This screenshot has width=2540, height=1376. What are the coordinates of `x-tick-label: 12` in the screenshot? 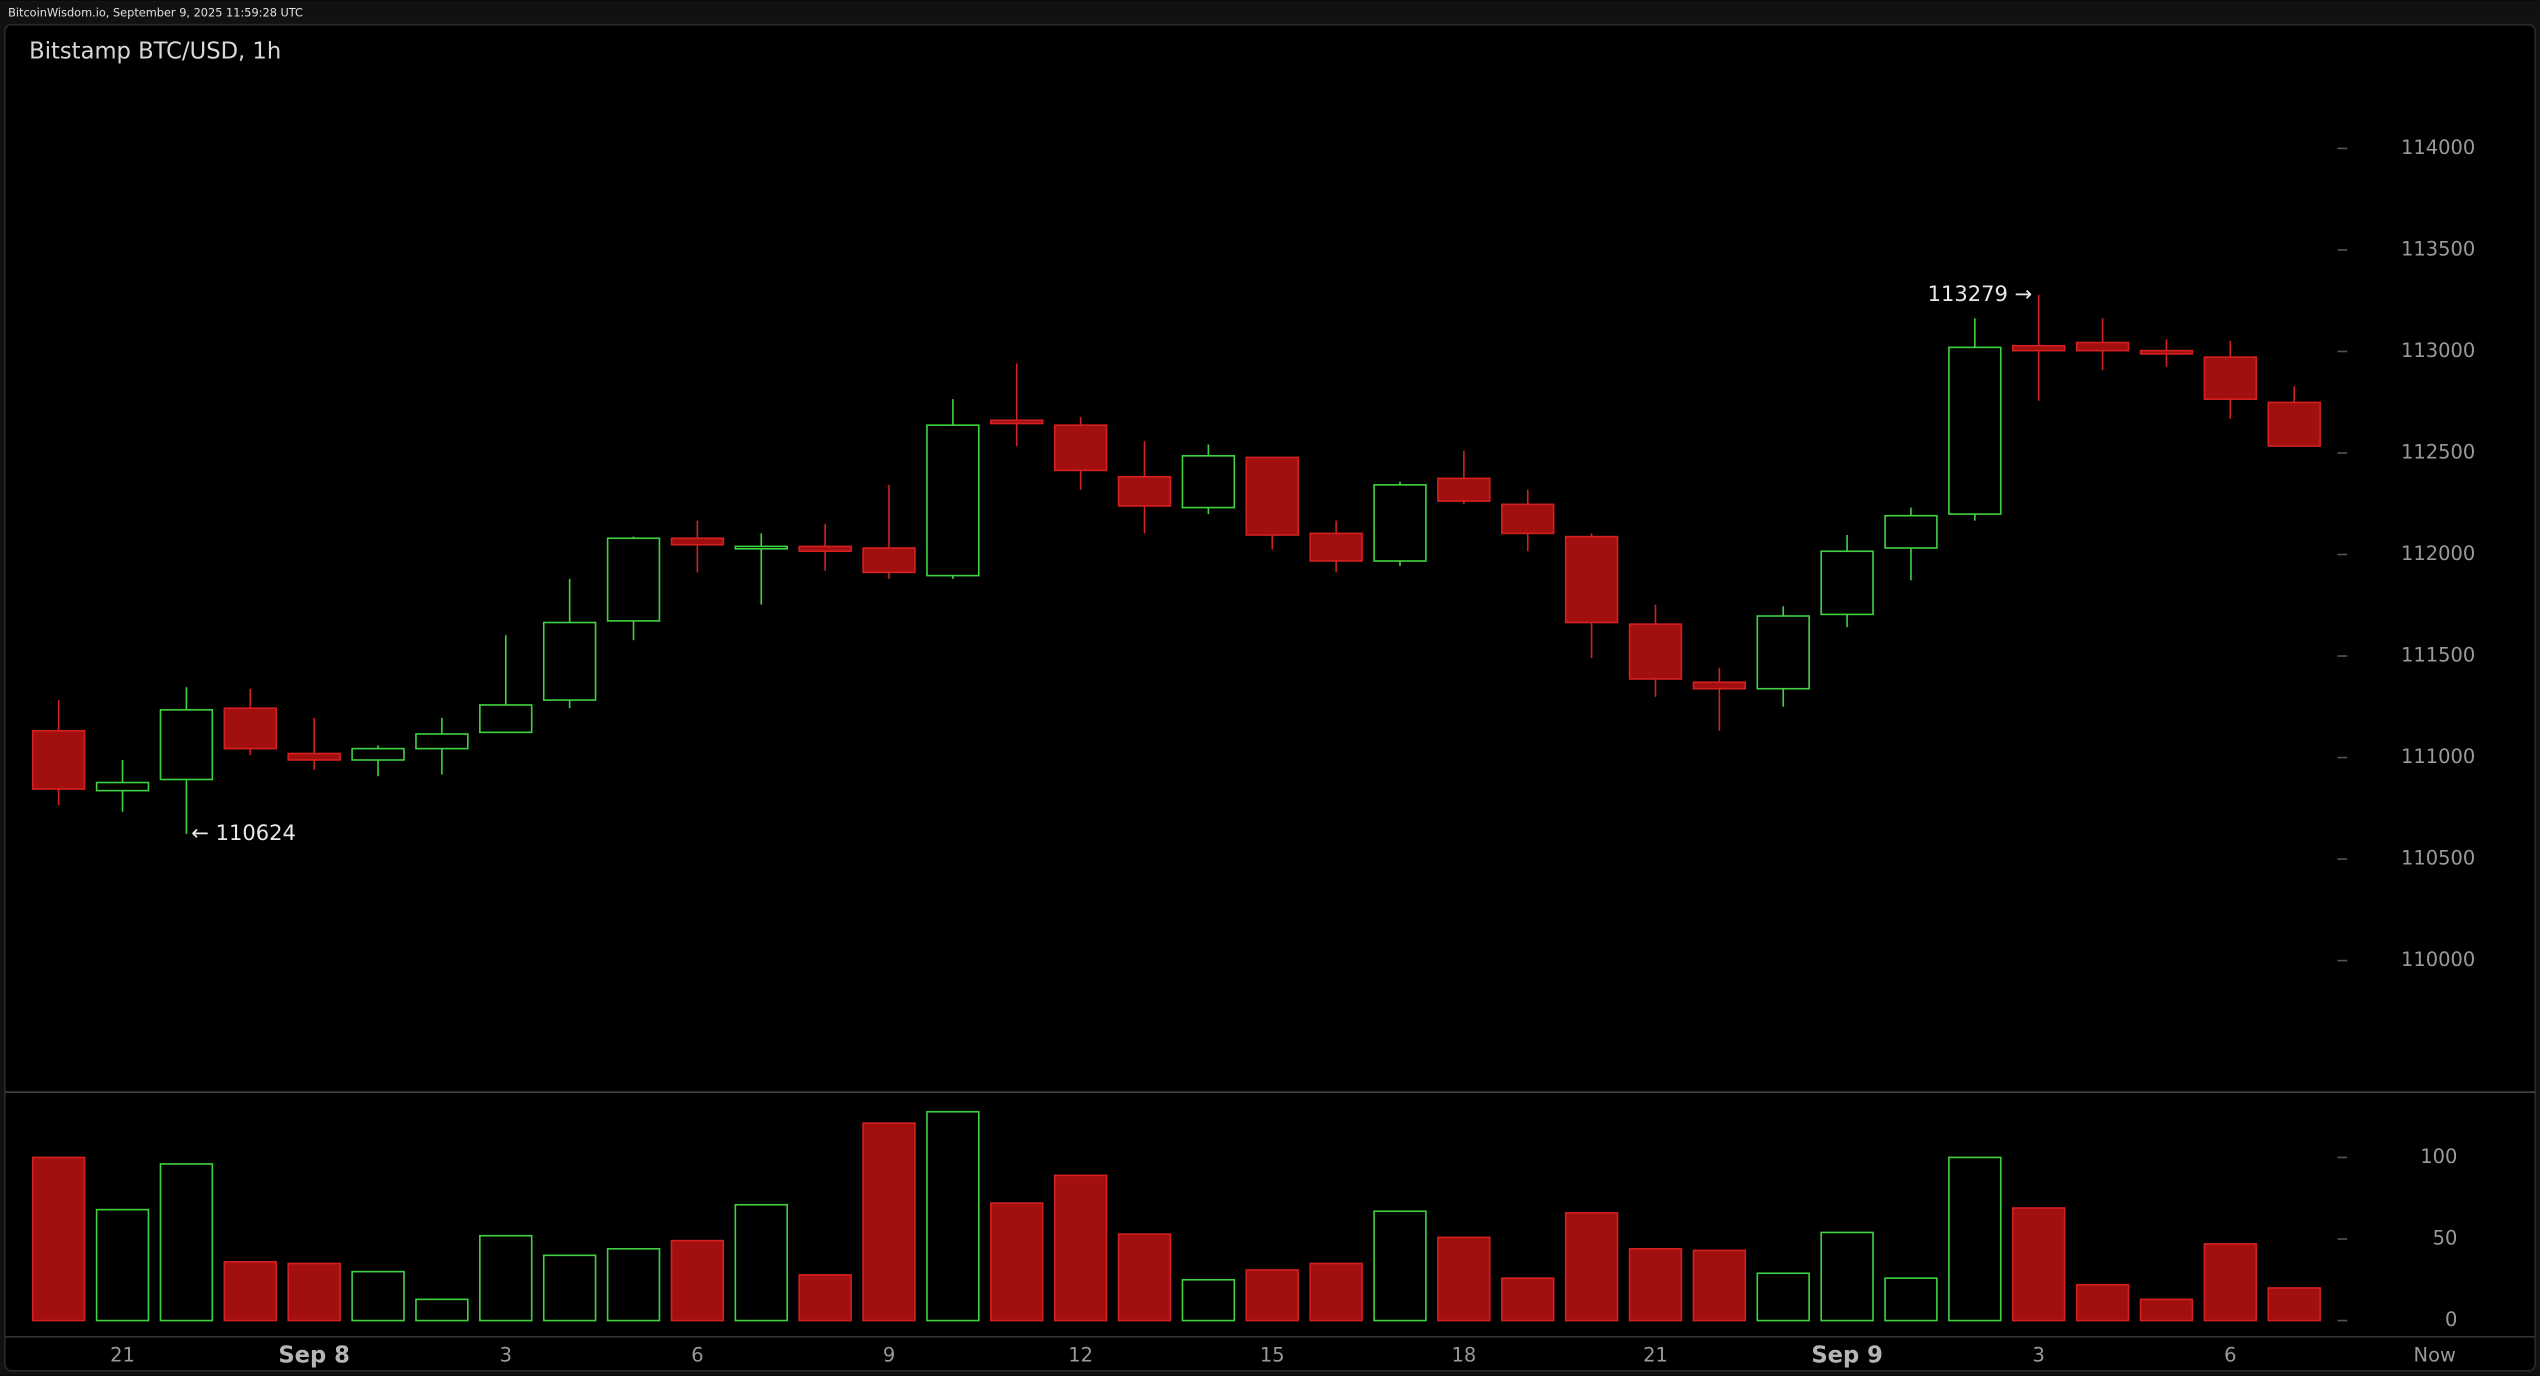 It's located at (1080, 1355).